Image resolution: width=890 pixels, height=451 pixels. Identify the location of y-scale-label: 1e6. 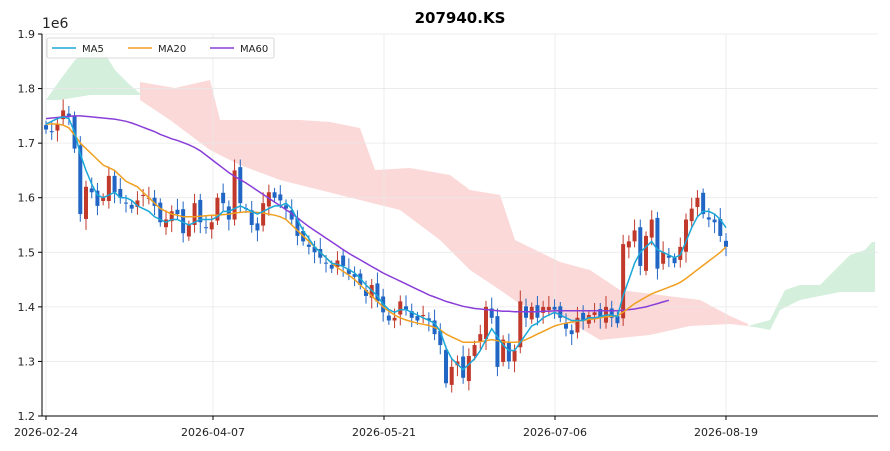
(55, 24).